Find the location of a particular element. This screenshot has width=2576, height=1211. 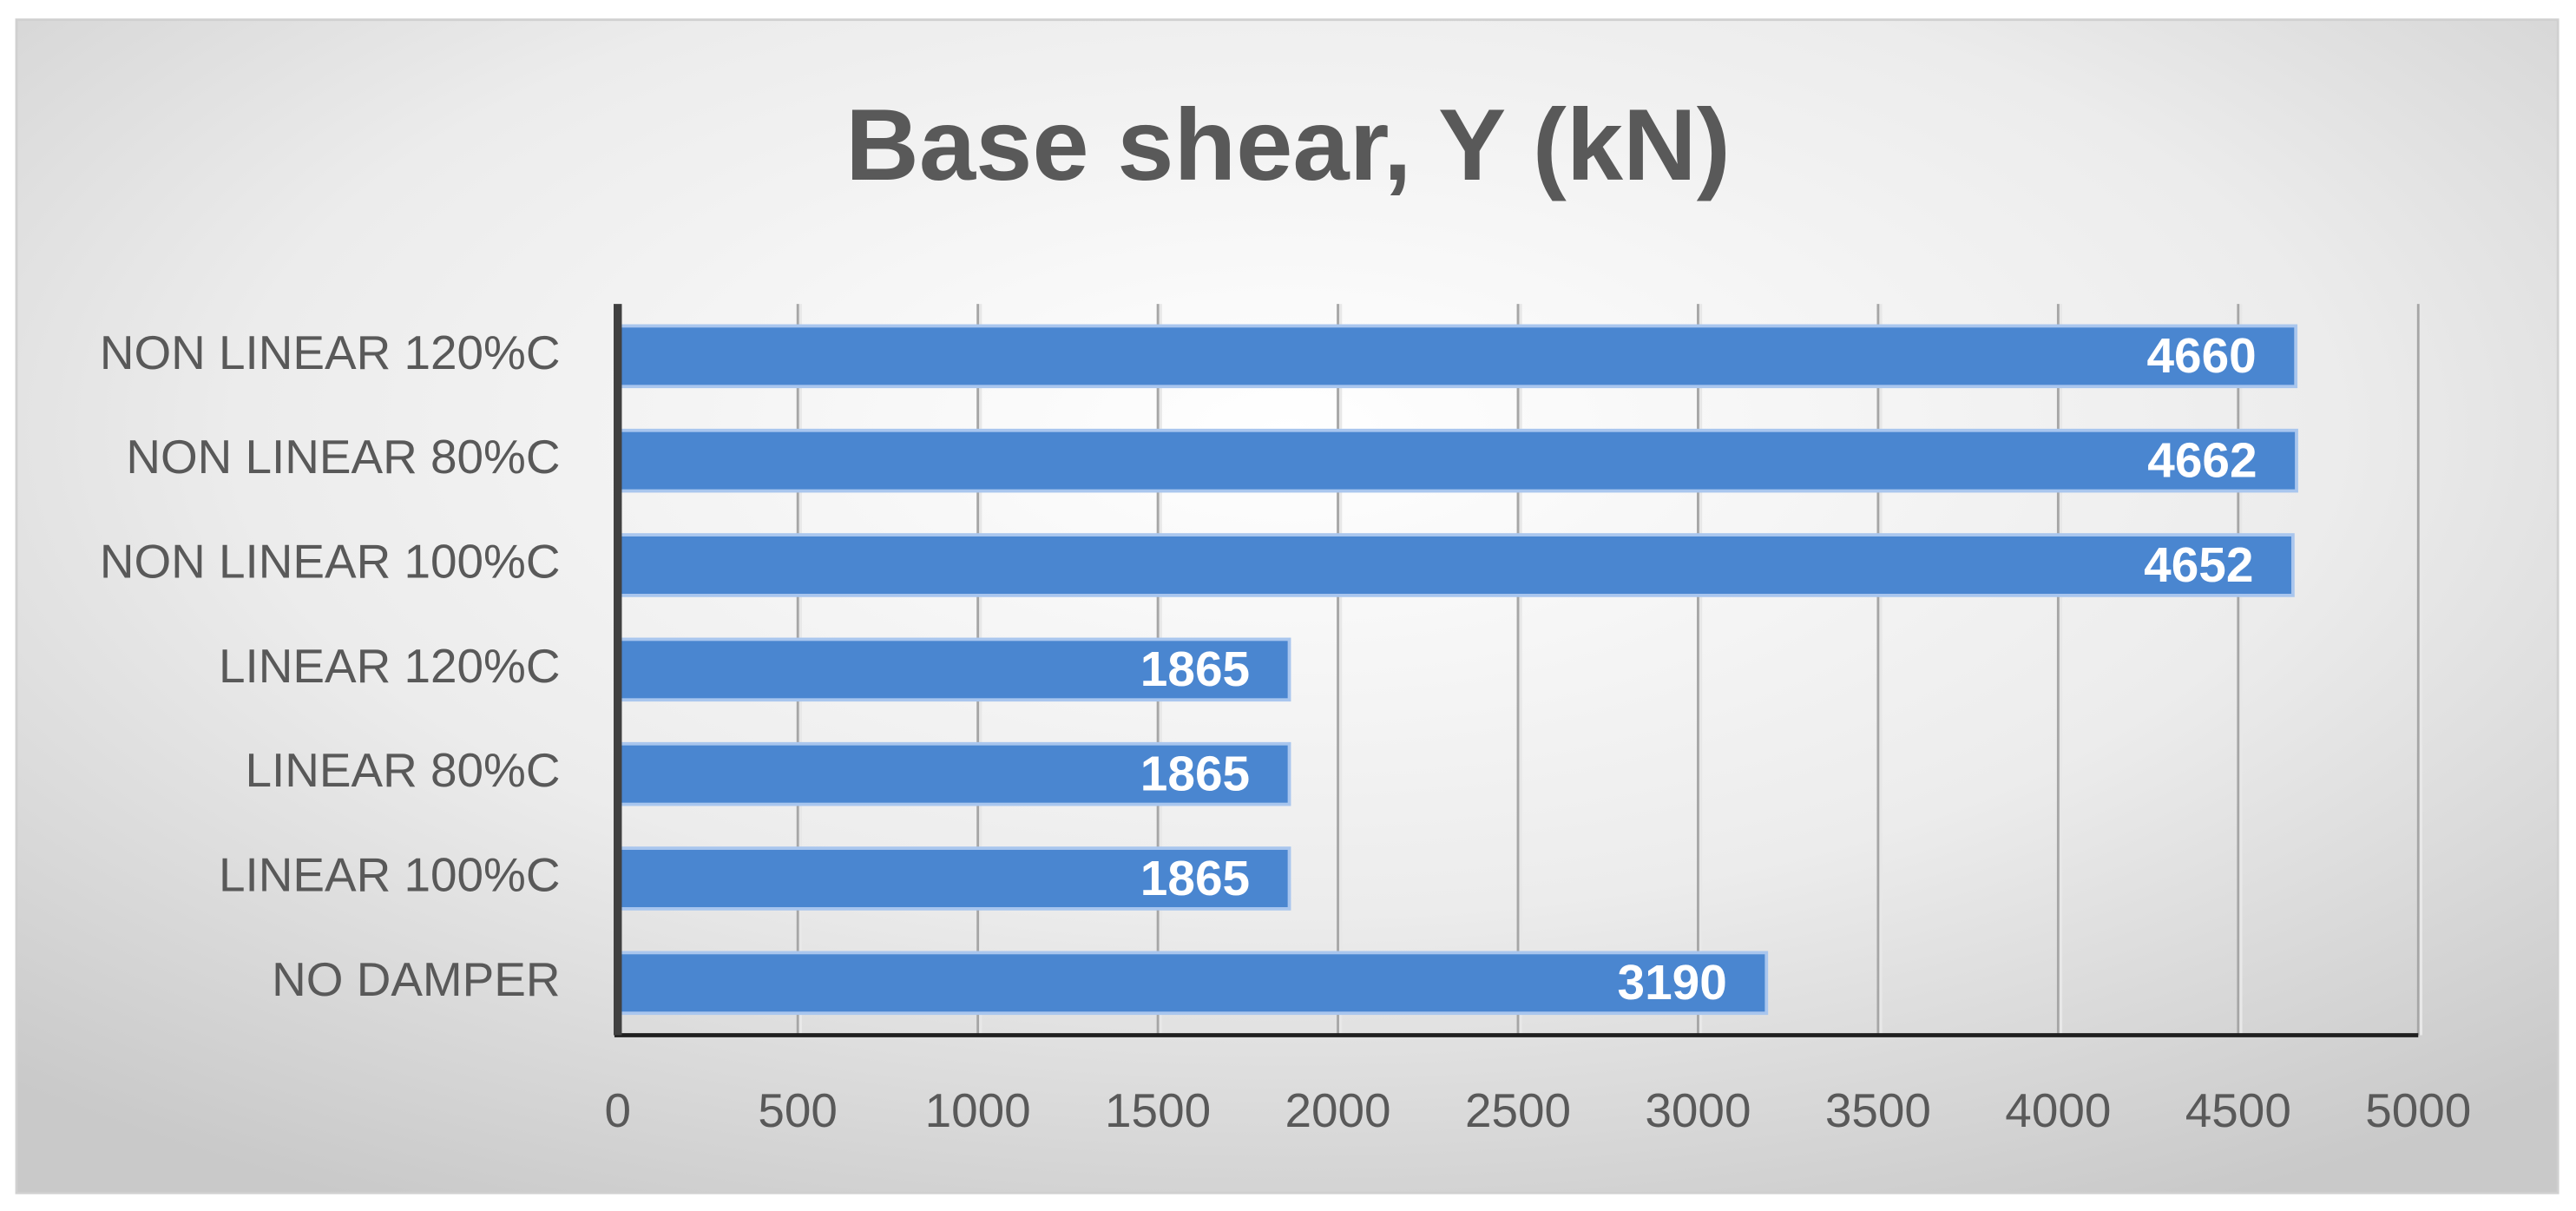

chart-title: Base shear, Y (kN) is located at coordinates (1288, 145).